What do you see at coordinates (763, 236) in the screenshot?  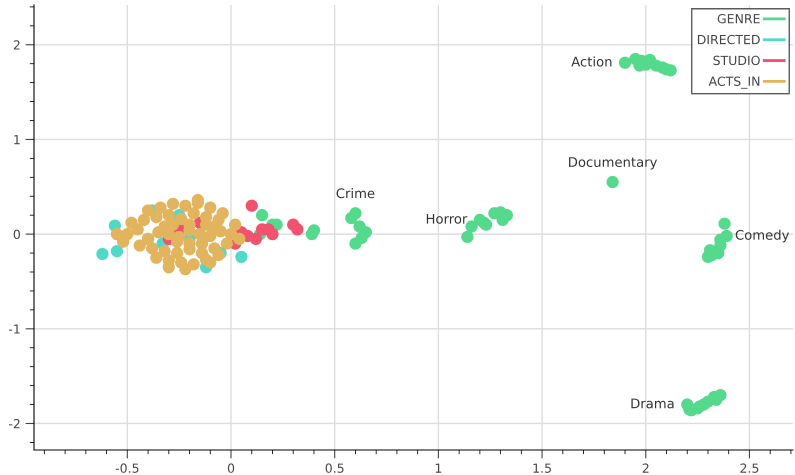 I see `annotation: Comedy` at bounding box center [763, 236].